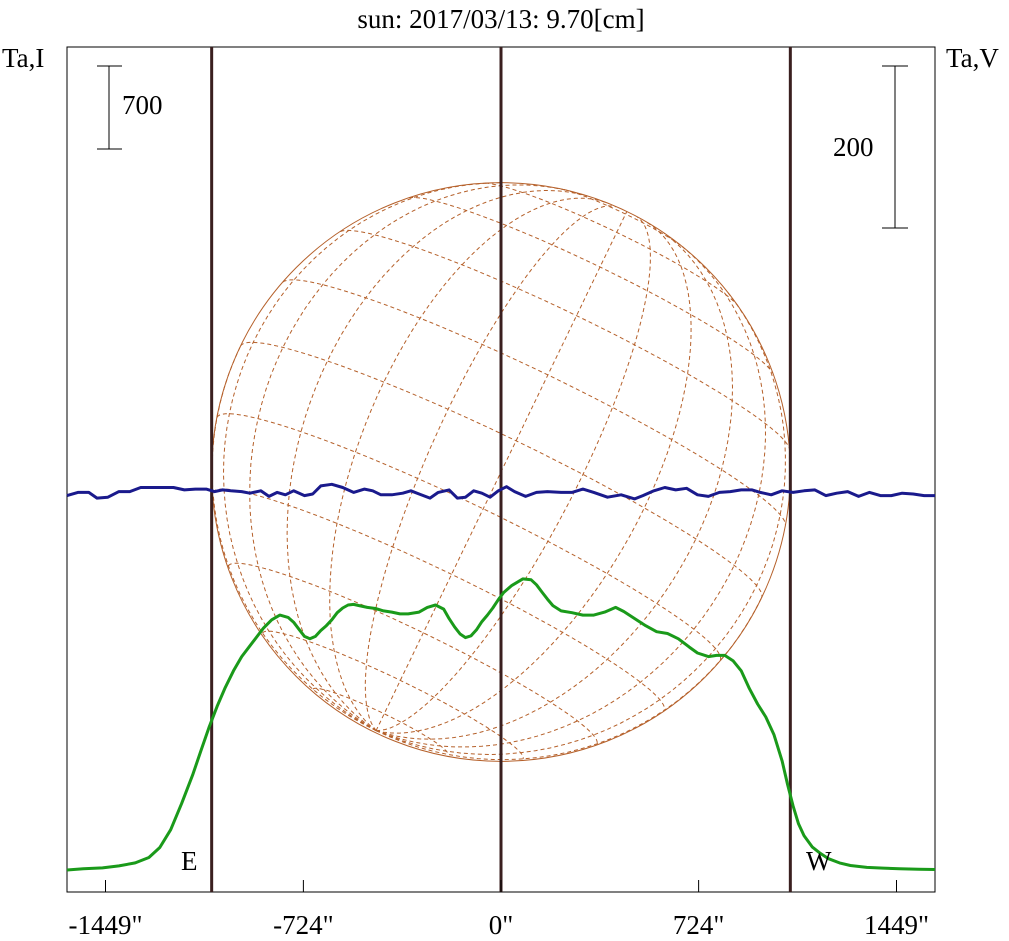 This screenshot has width=1009, height=941. What do you see at coordinates (501, 925) in the screenshot?
I see `x-tick-label: 0"` at bounding box center [501, 925].